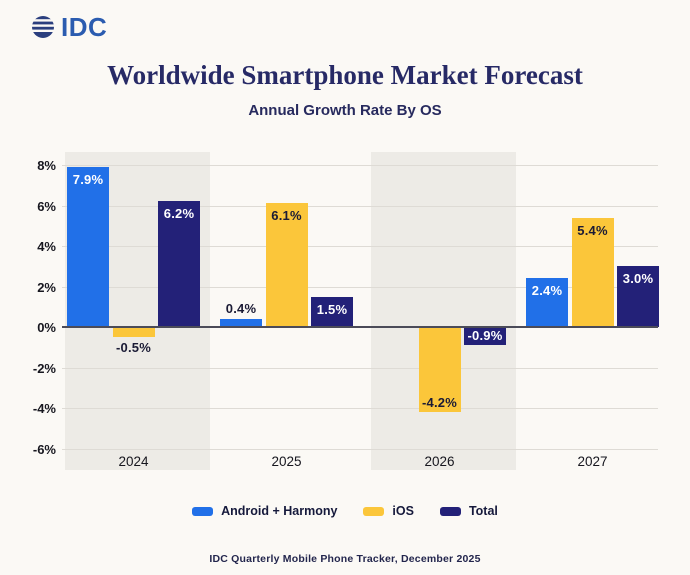  What do you see at coordinates (547, 302) in the screenshot?
I see `bar: 2.4%` at bounding box center [547, 302].